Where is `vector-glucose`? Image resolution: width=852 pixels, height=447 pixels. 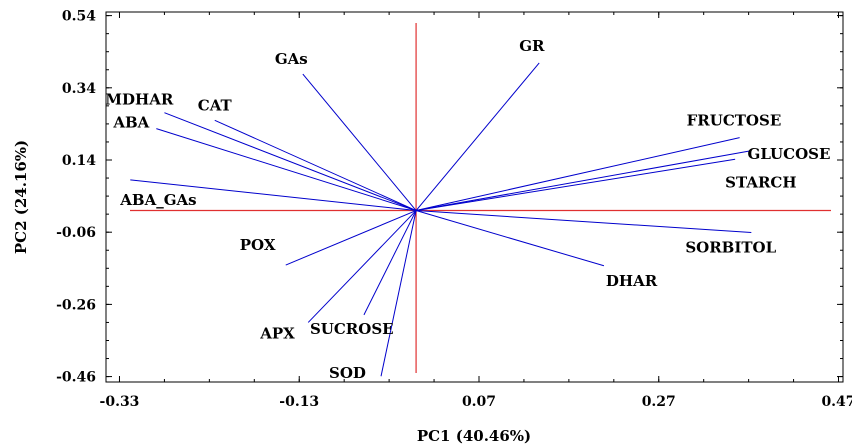 vector-glucose is located at coordinates (582, 181).